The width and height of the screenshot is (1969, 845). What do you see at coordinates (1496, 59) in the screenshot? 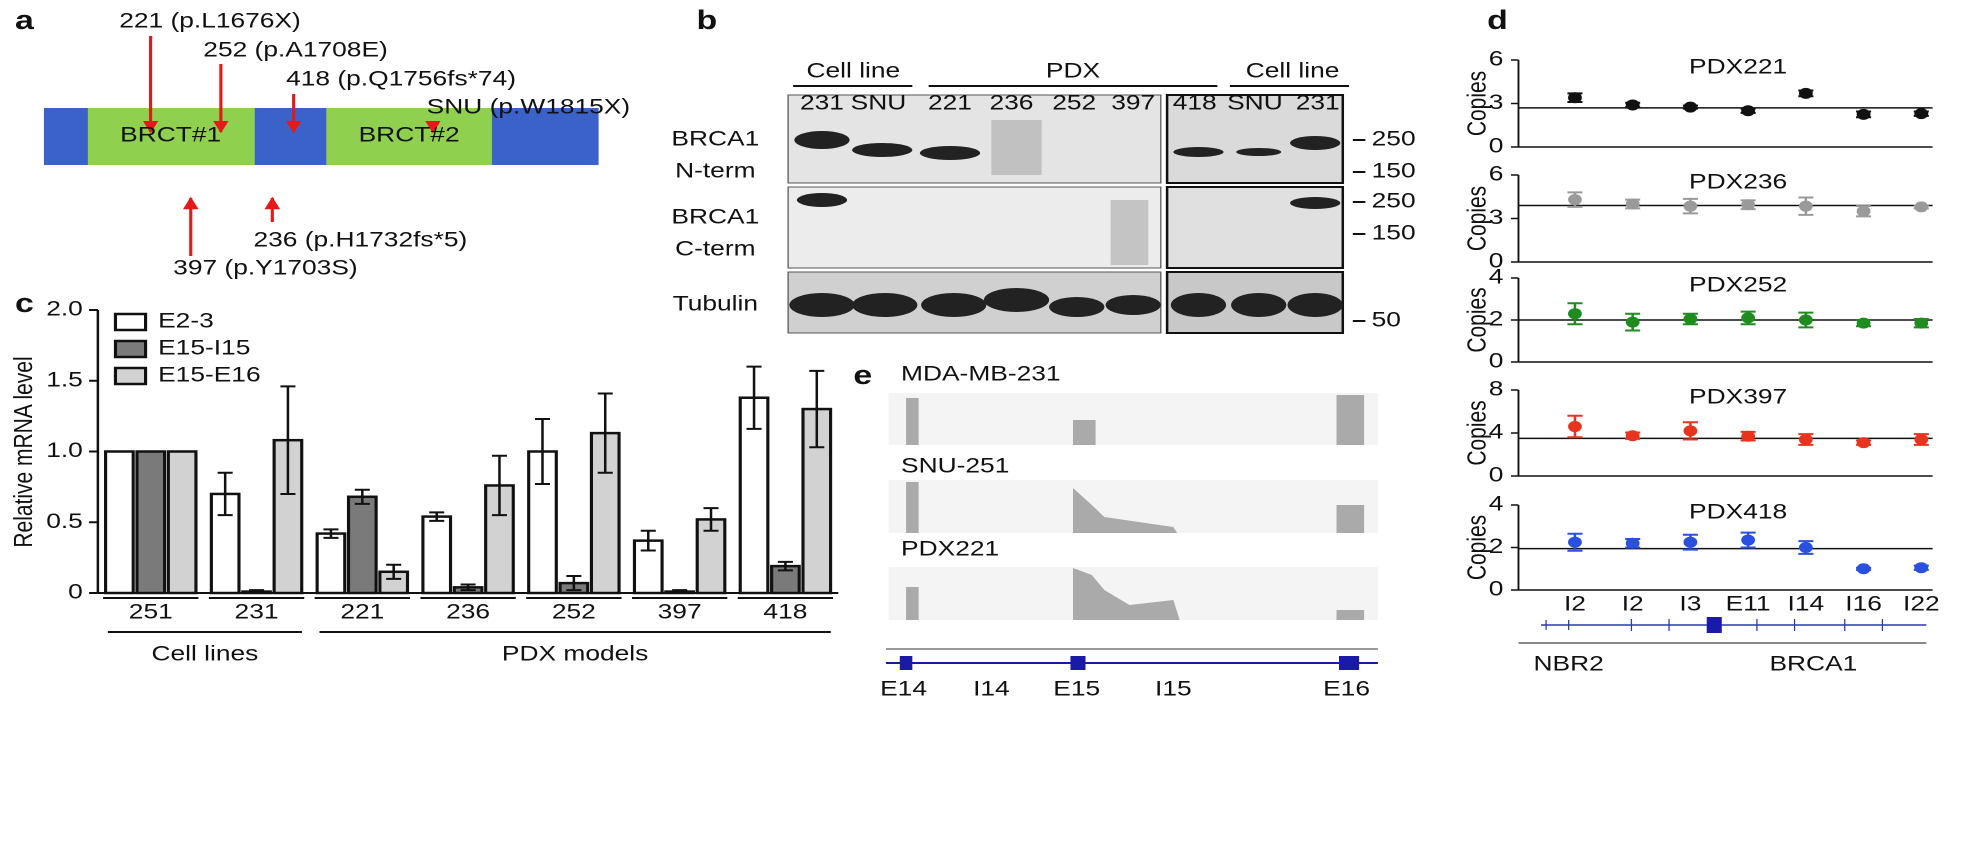
I see `y-tick-label: 6` at bounding box center [1496, 59].